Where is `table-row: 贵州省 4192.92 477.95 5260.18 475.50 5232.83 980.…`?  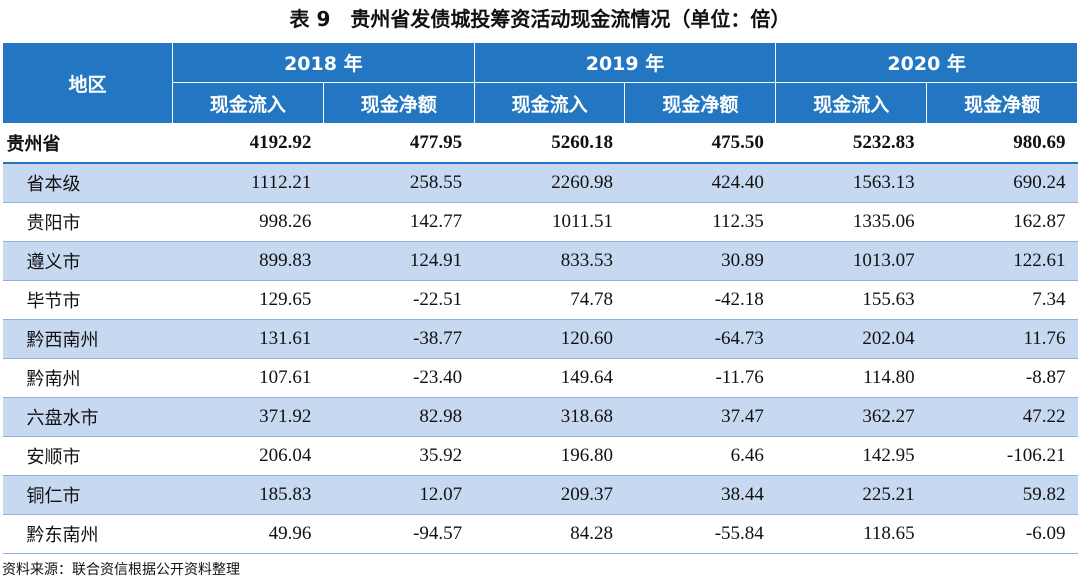 table-row: 贵州省 4192.92 477.95 5260.18 475.50 5232.83 980.… is located at coordinates (540, 143).